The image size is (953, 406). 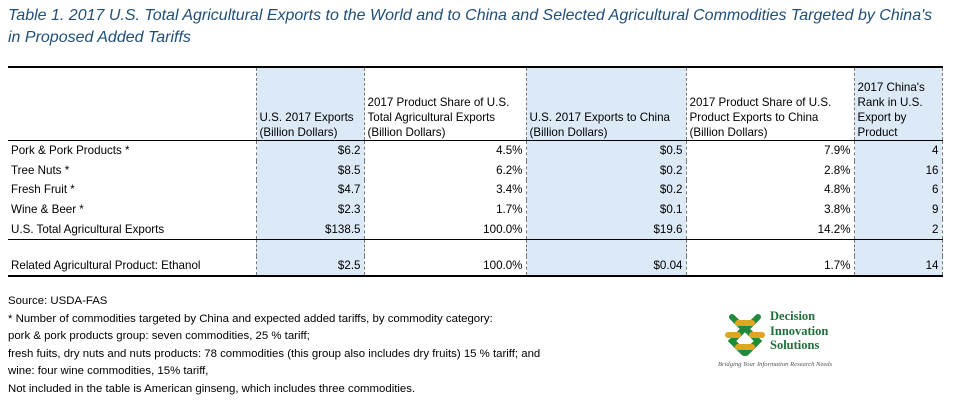 I want to click on header-line: U.S. 2017 Exports, so click(x=306, y=117).